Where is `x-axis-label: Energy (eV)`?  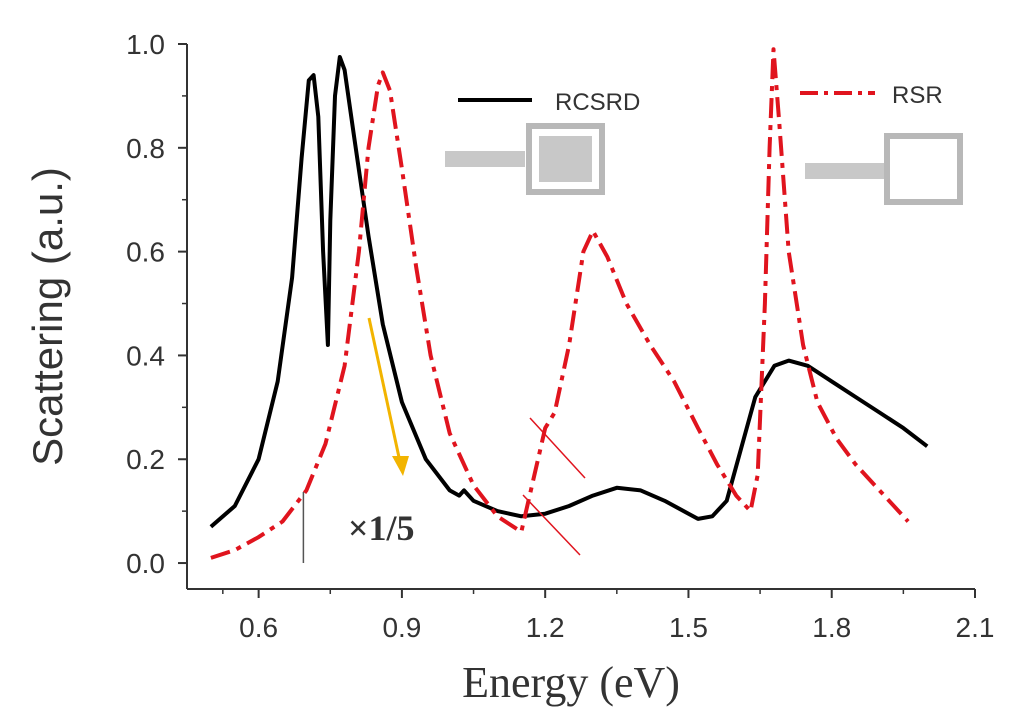 x-axis-label: Energy (eV) is located at coordinates (571, 682).